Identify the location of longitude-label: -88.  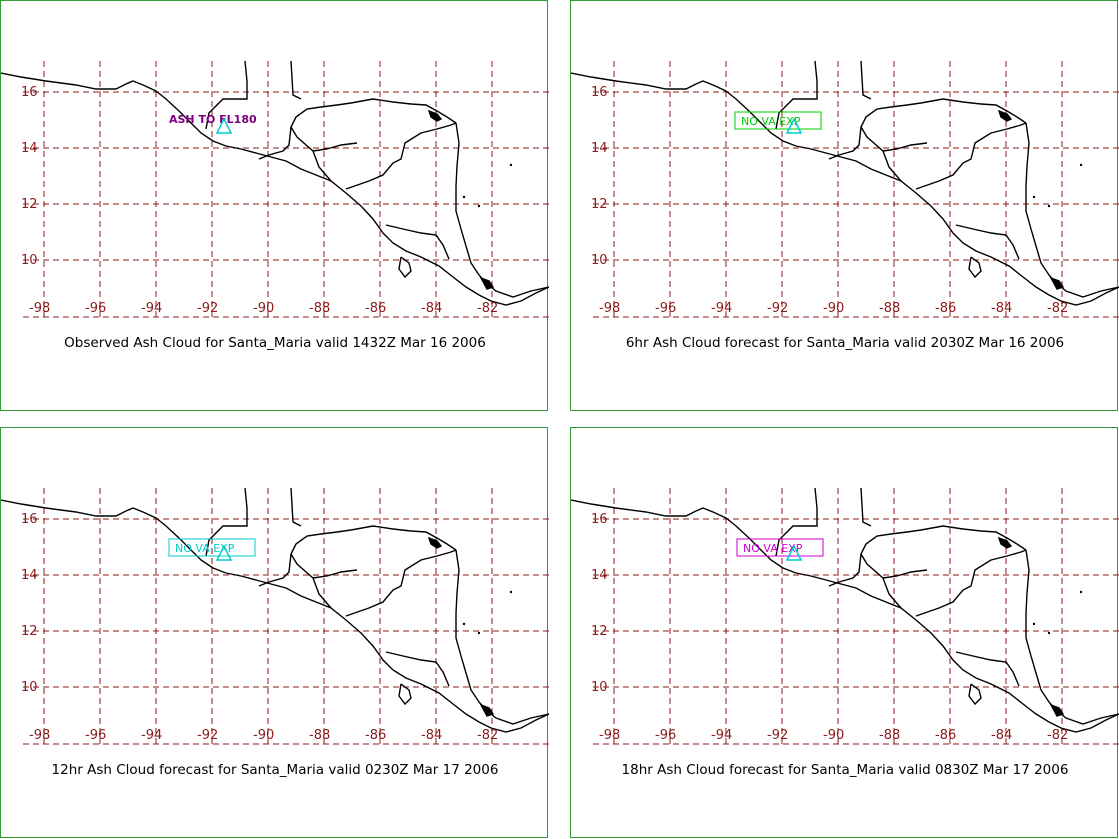
(889, 308).